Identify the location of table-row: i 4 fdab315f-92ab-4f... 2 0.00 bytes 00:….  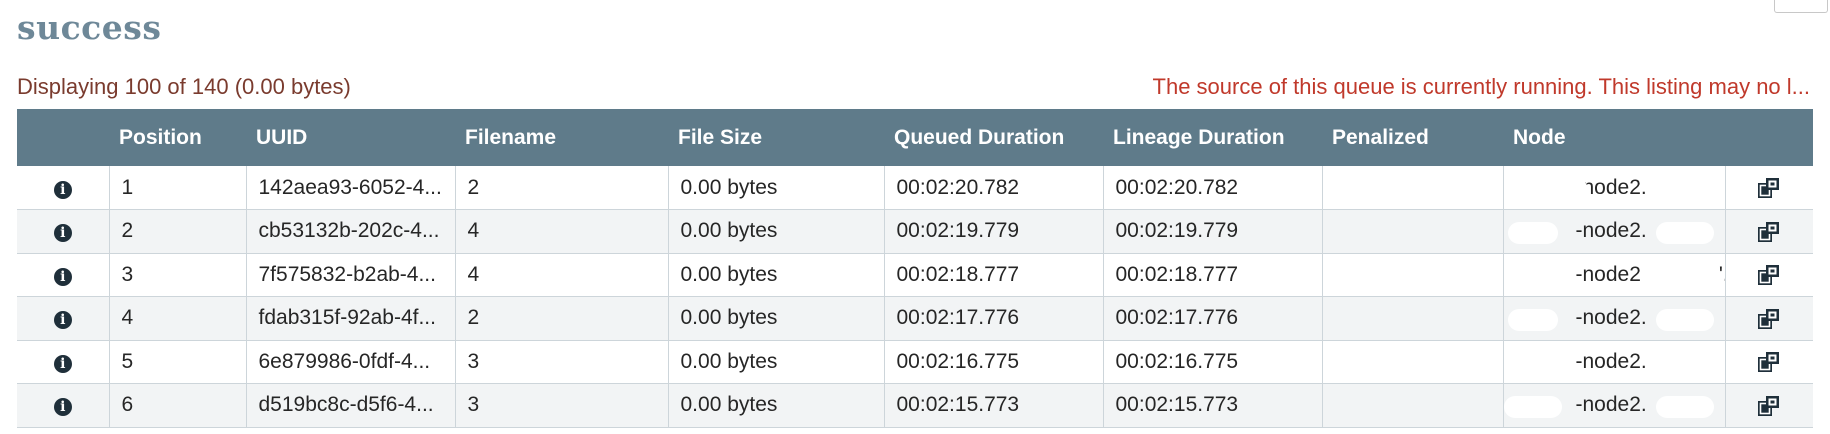
(915, 318).